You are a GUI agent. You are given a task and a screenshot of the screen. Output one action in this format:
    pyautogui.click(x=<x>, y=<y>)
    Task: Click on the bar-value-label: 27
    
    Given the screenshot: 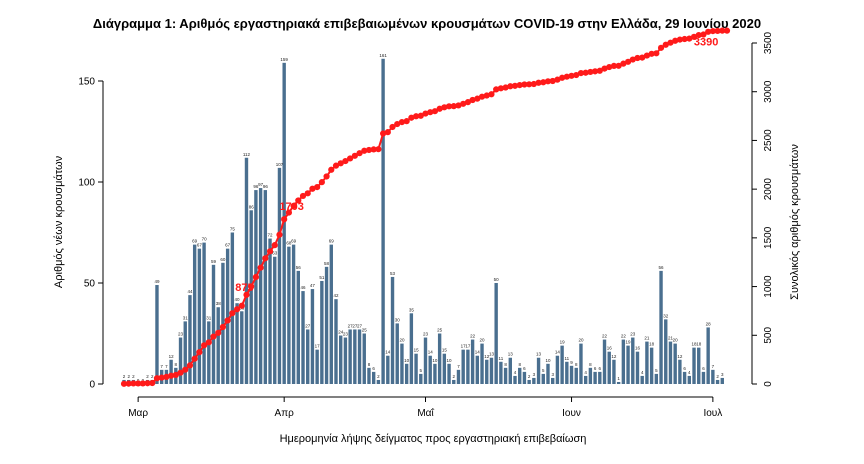 What is the action you would take?
    pyautogui.click(x=355, y=325)
    